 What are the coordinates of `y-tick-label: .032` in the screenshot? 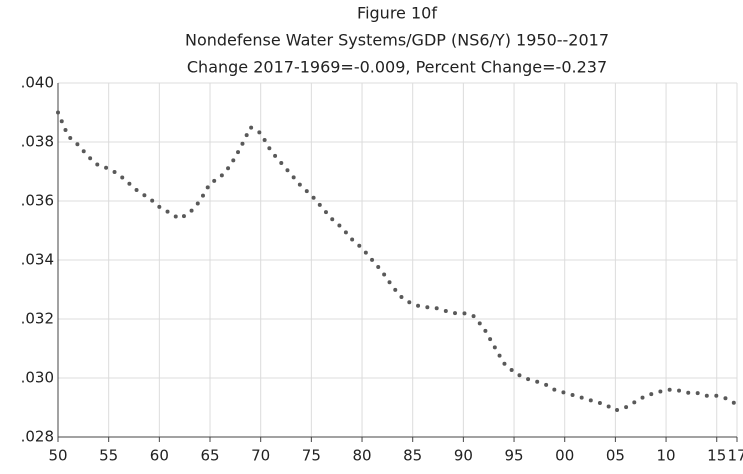 It's located at (37, 319).